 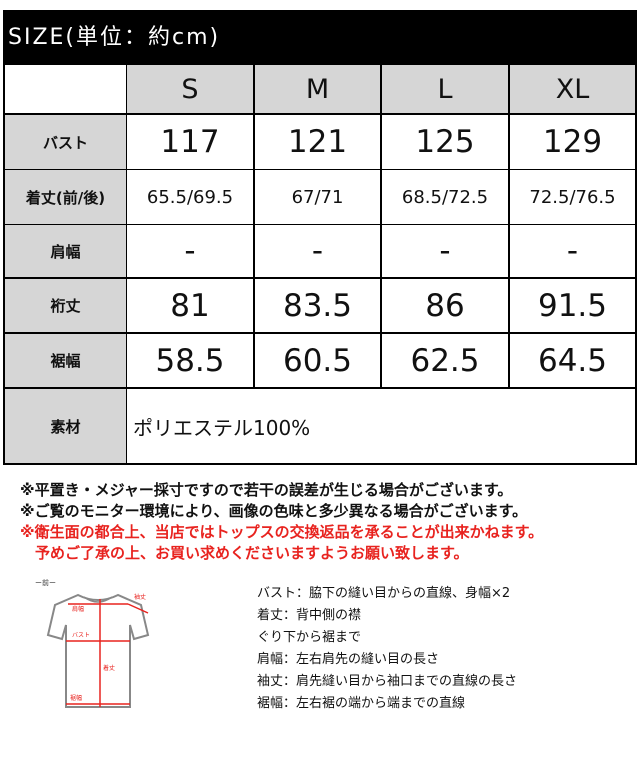 What do you see at coordinates (445, 305) in the screenshot?
I see `table-cell: 86` at bounding box center [445, 305].